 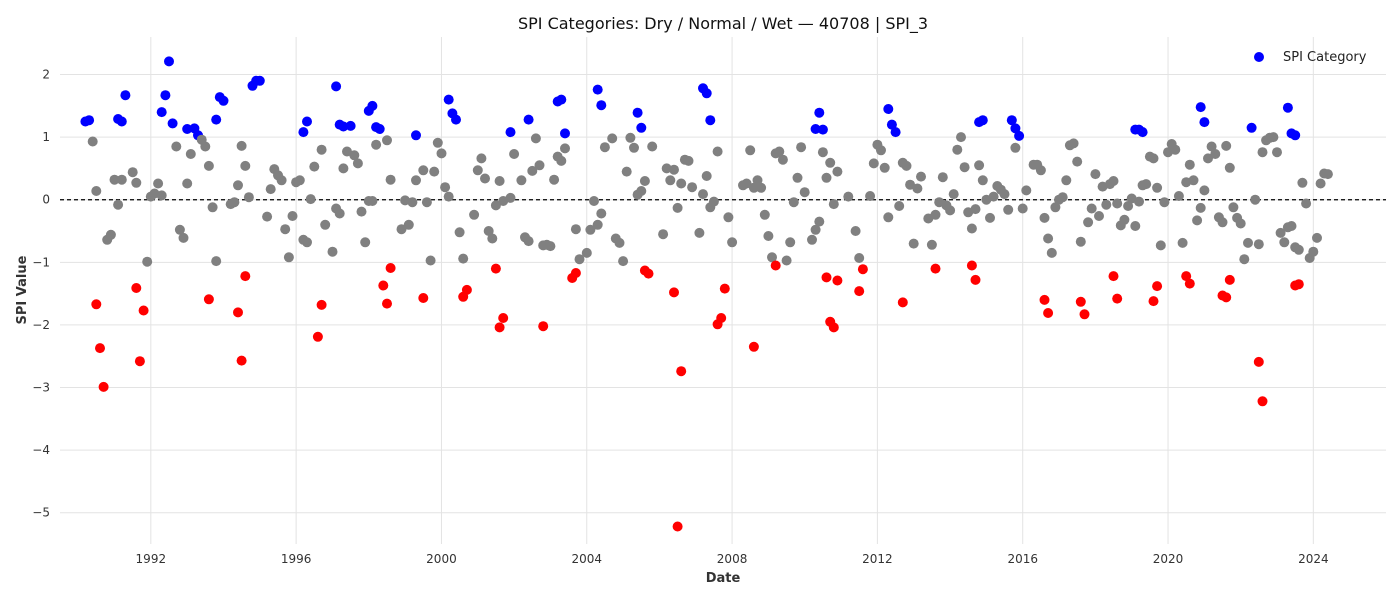 I want to click on x-tick-label: 2020, so click(x=1168, y=559).